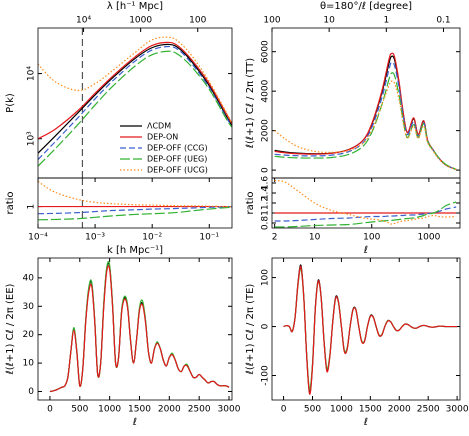 This screenshot has width=469, height=436. I want to click on x-axis-label: k [h Mpc⁻¹], so click(135, 250).